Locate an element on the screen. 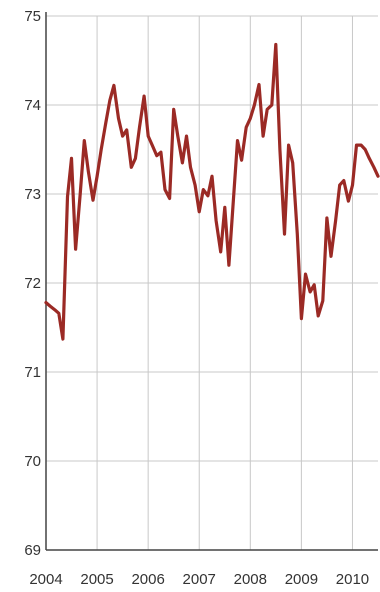 The image size is (380, 592). x-tick-labels: 2004 2005 2006 2007 2008 2009 2010 is located at coordinates (199, 579).